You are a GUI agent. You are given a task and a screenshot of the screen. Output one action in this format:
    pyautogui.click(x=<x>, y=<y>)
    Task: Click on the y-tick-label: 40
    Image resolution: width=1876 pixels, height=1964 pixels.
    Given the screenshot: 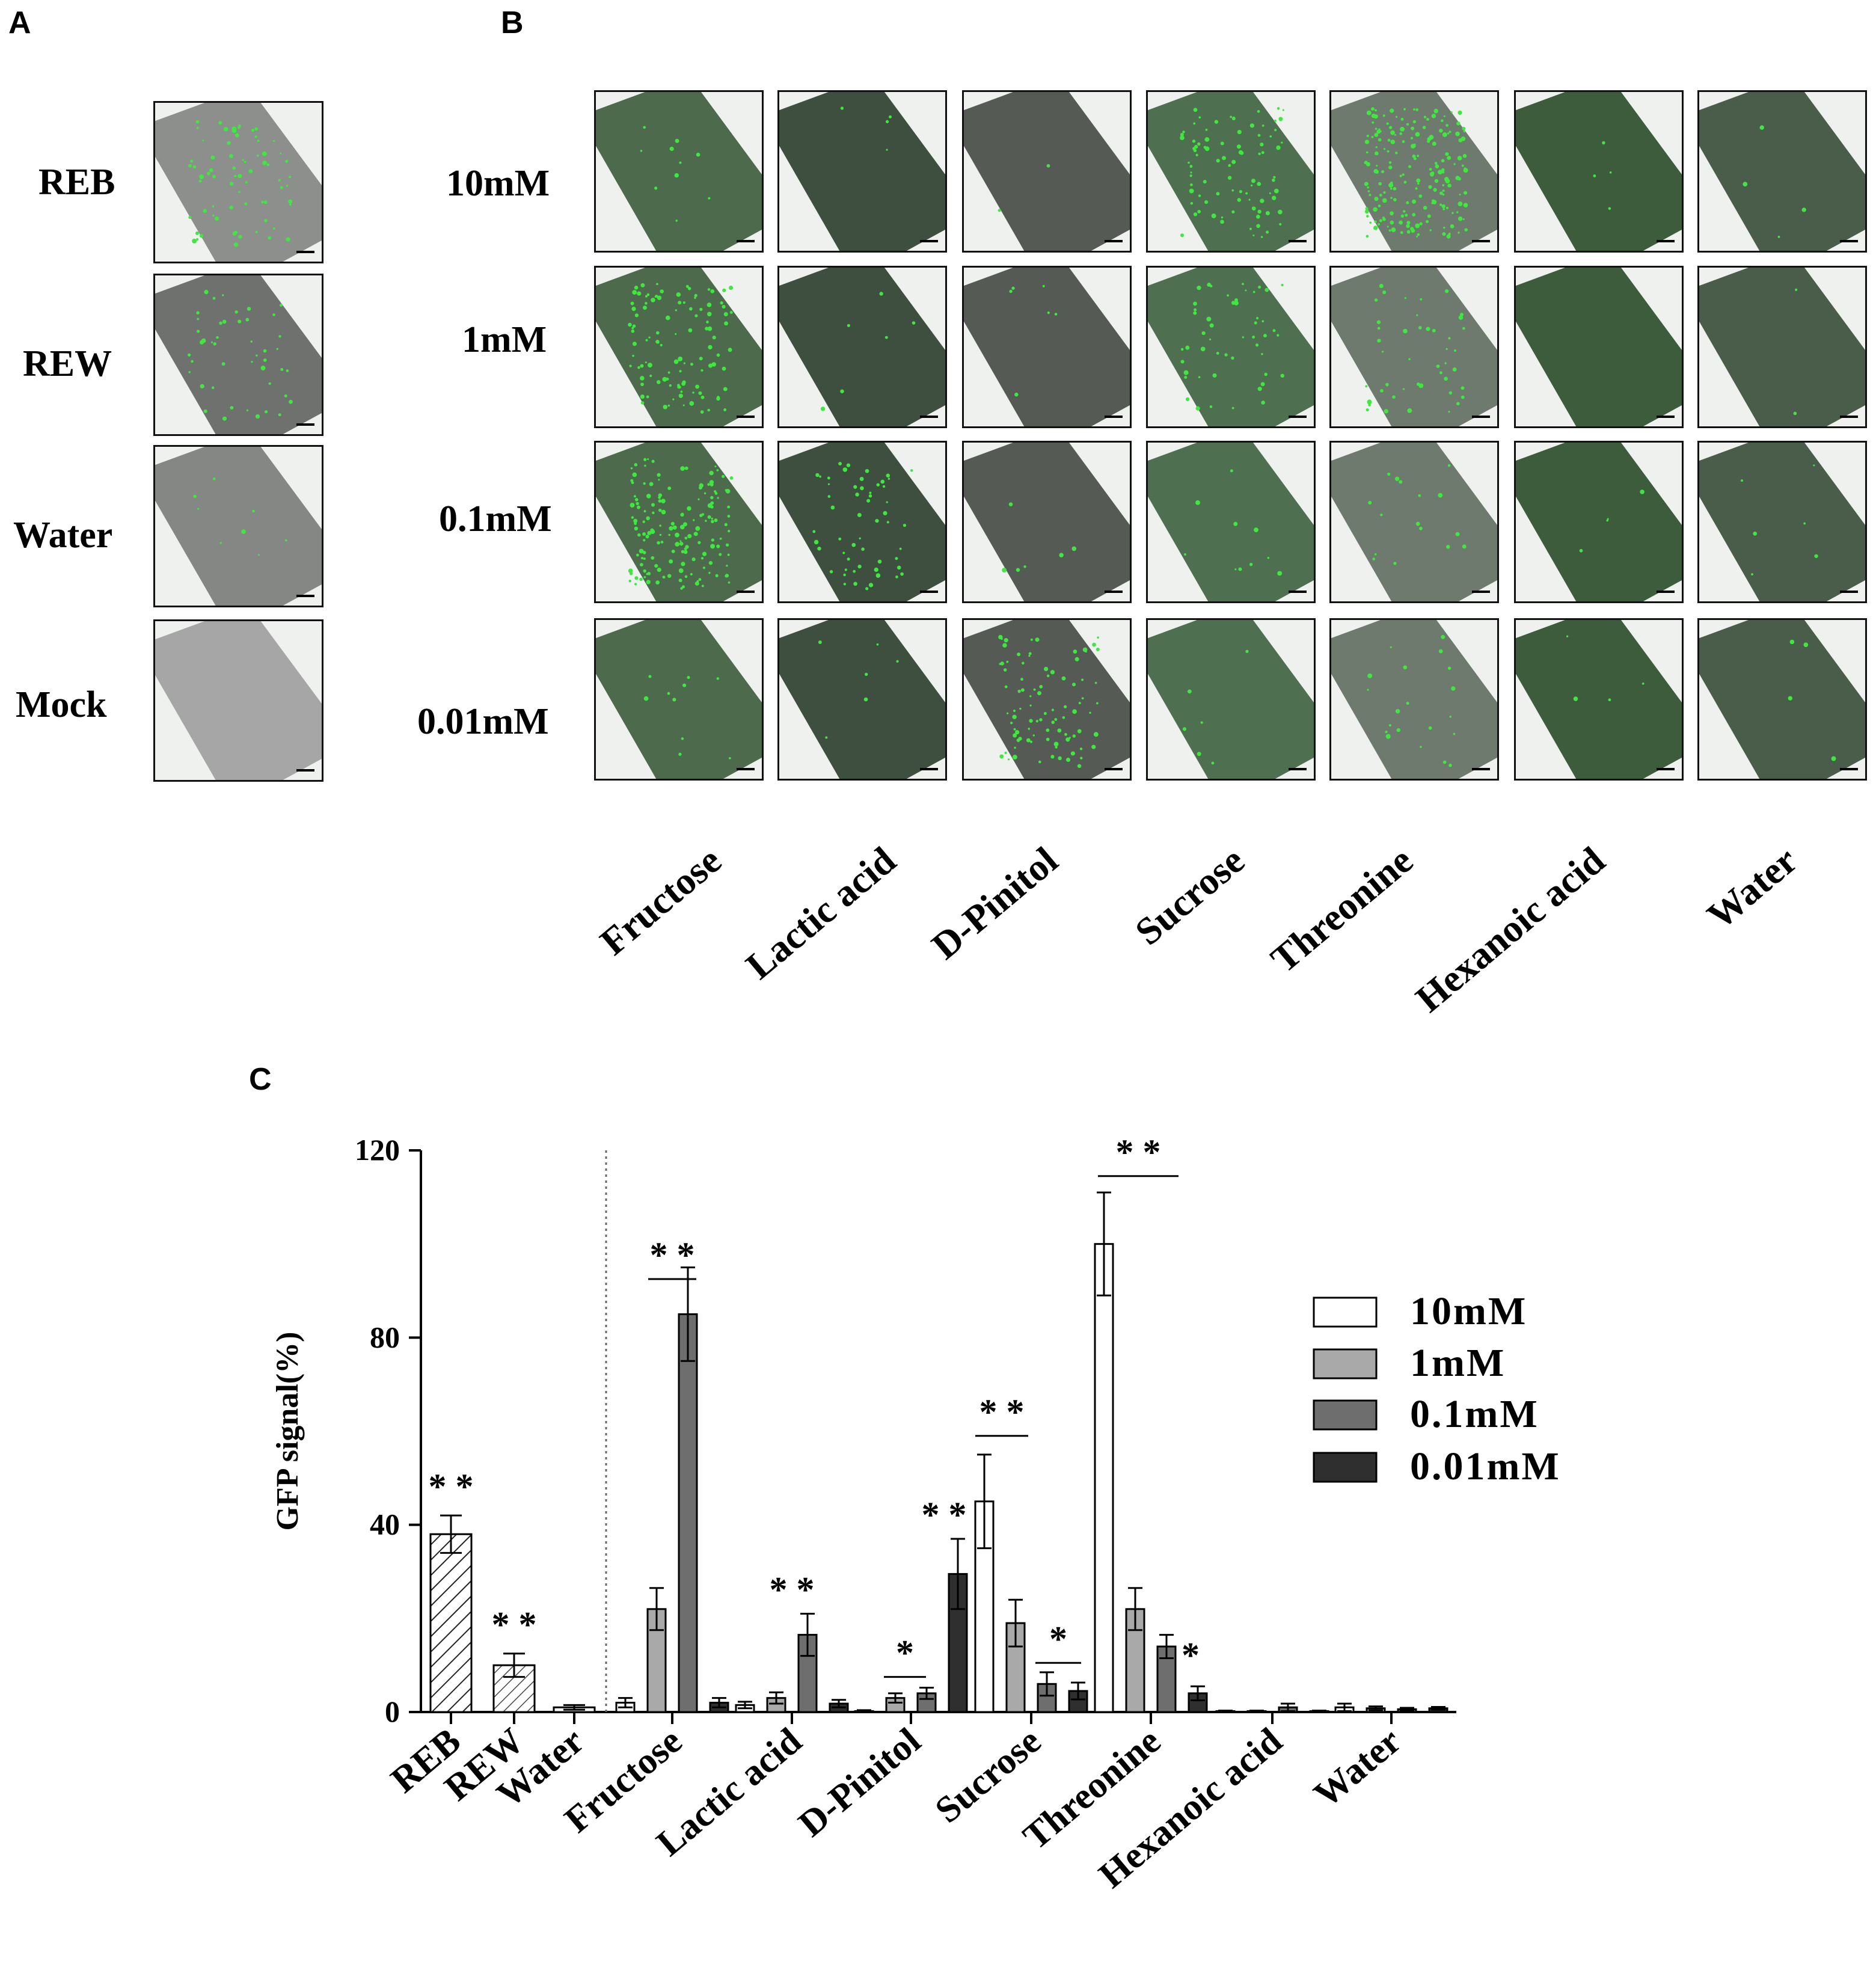 What is the action you would take?
    pyautogui.click(x=385, y=1524)
    